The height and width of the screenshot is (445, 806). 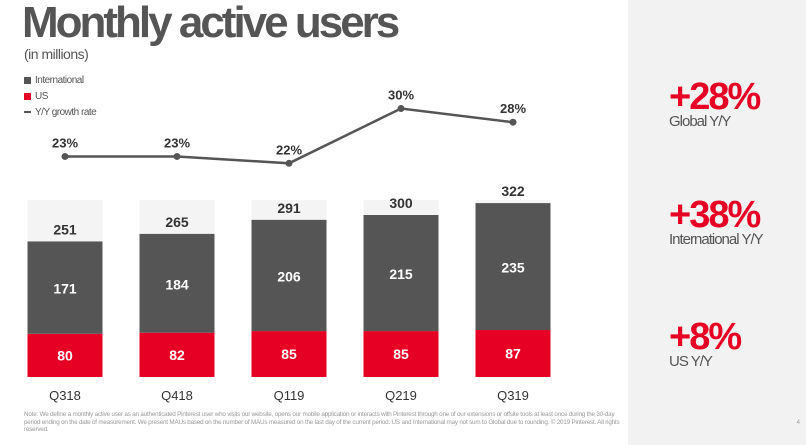 I want to click on page-number: 4, so click(x=798, y=423).